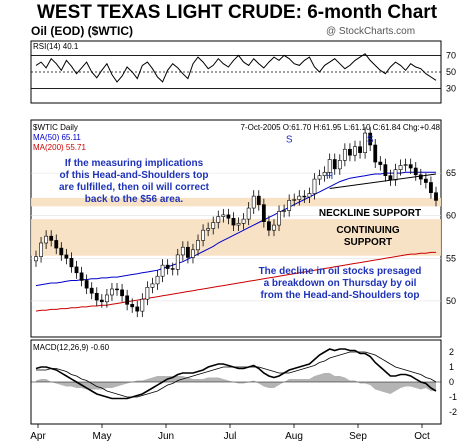 This screenshot has height=447, width=474. I want to click on rsi-label: RSI(14) 40.1, so click(56, 46).